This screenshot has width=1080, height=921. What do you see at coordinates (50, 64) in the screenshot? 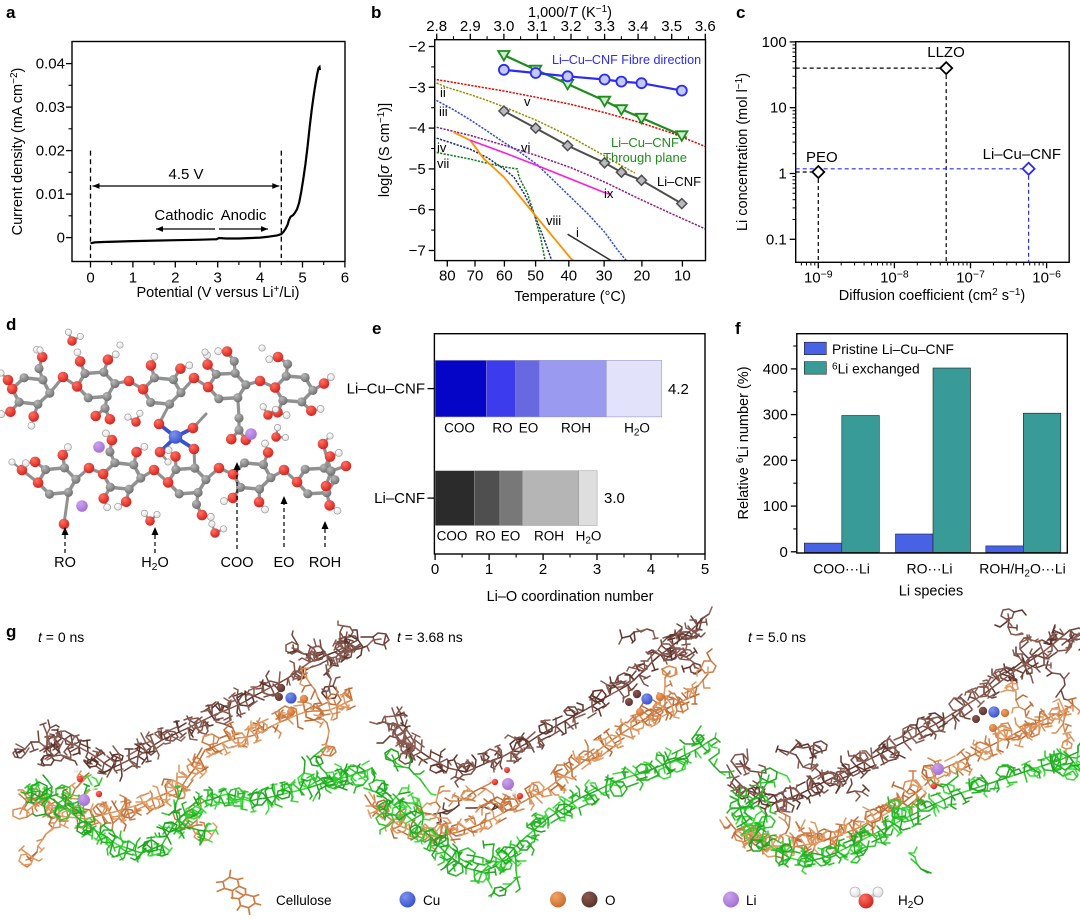
I see `svg-text: 0.04` at bounding box center [50, 64].